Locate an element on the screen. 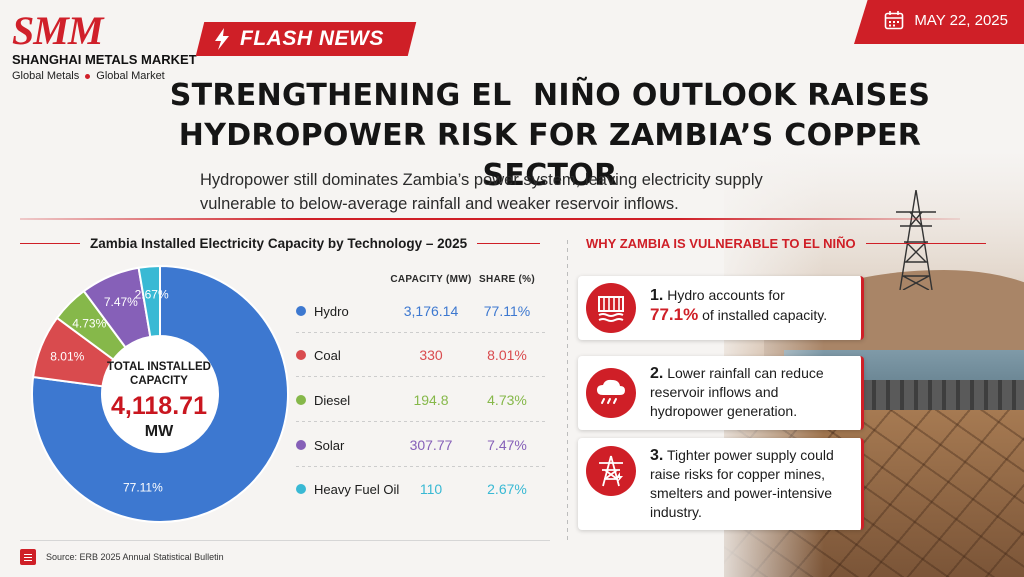 Image resolution: width=1024 pixels, height=577 pixels. reason-1-number: 1. is located at coordinates (657, 295).